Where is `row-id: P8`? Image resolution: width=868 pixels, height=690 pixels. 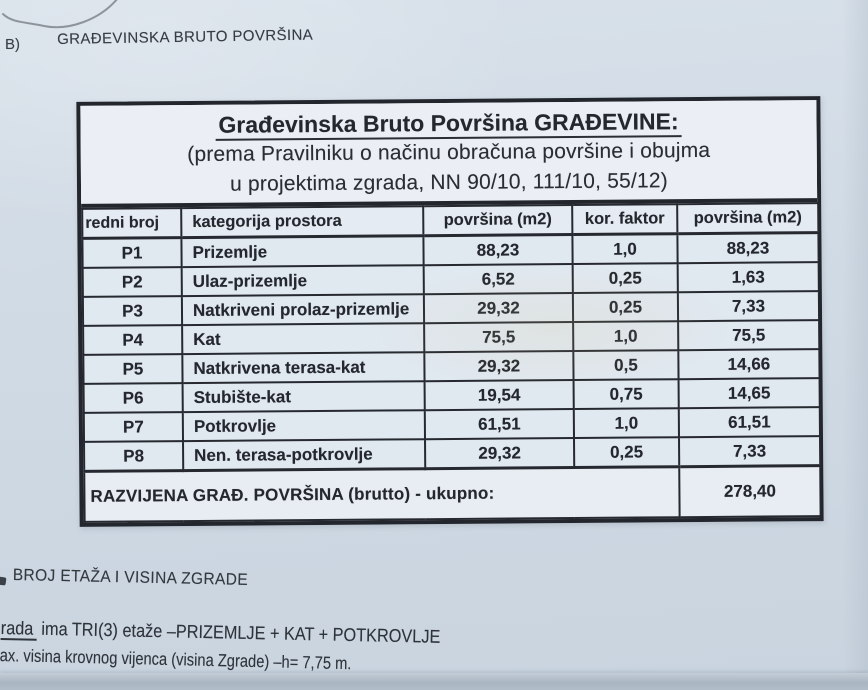
row-id: P8 is located at coordinates (134, 456).